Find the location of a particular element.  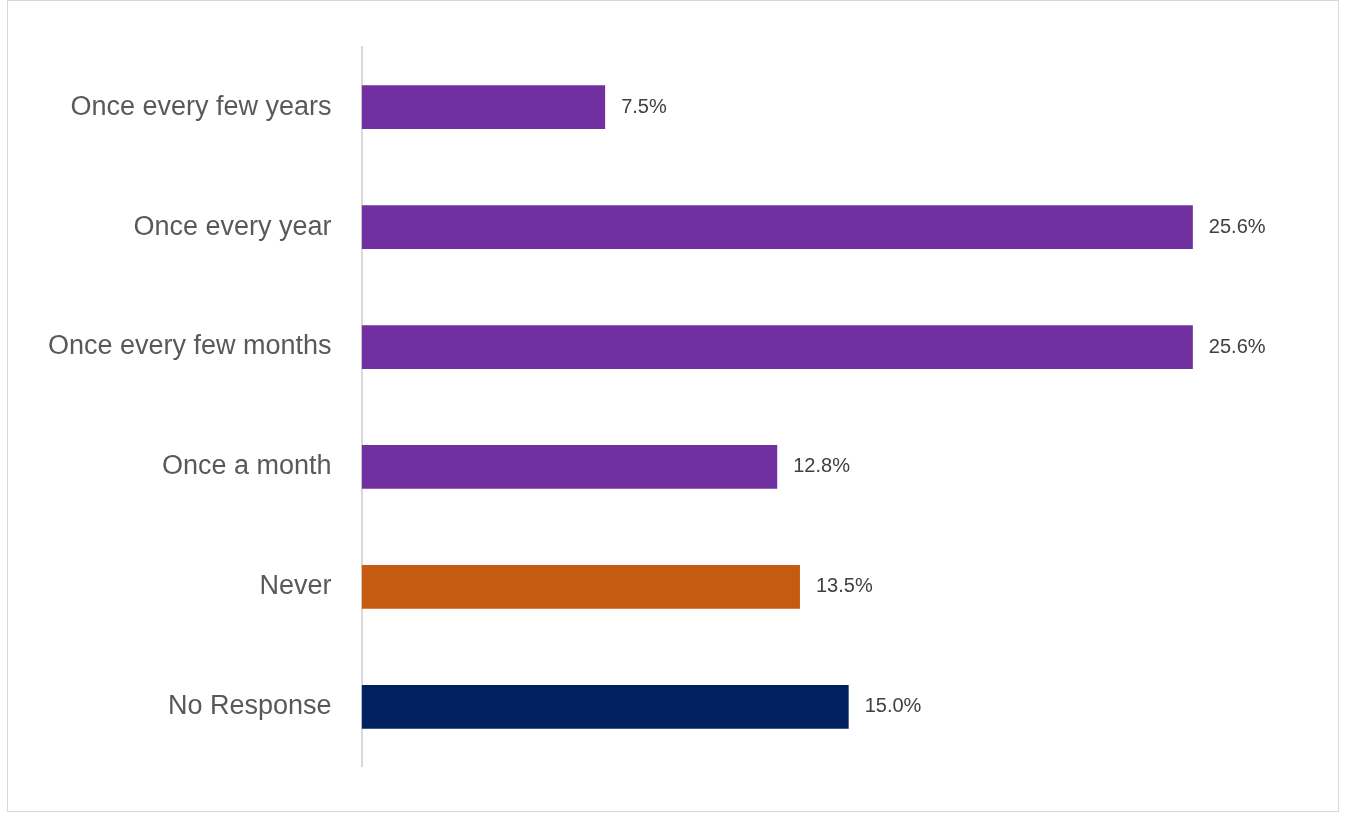

y-tick-label: Once every few months is located at coordinates (189, 345).